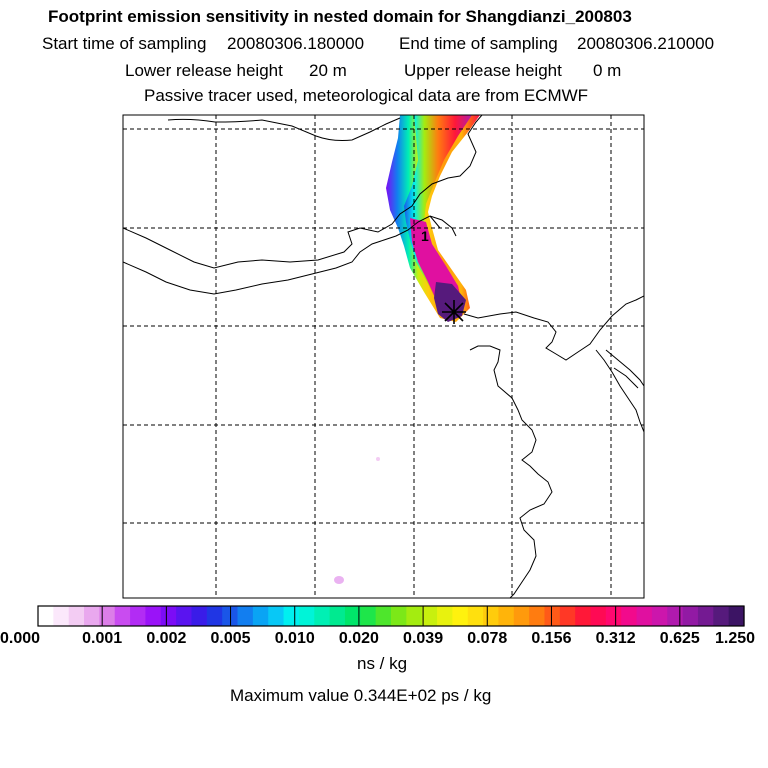 The image size is (768, 768). What do you see at coordinates (478, 43) in the screenshot?
I see `end-time-label: End time of sampling` at bounding box center [478, 43].